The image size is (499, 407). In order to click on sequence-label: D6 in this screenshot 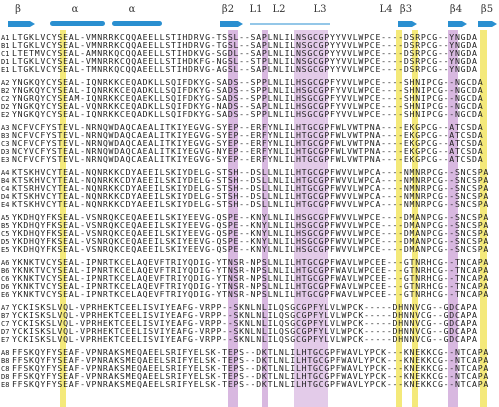, I will do `click(5, 287)`.